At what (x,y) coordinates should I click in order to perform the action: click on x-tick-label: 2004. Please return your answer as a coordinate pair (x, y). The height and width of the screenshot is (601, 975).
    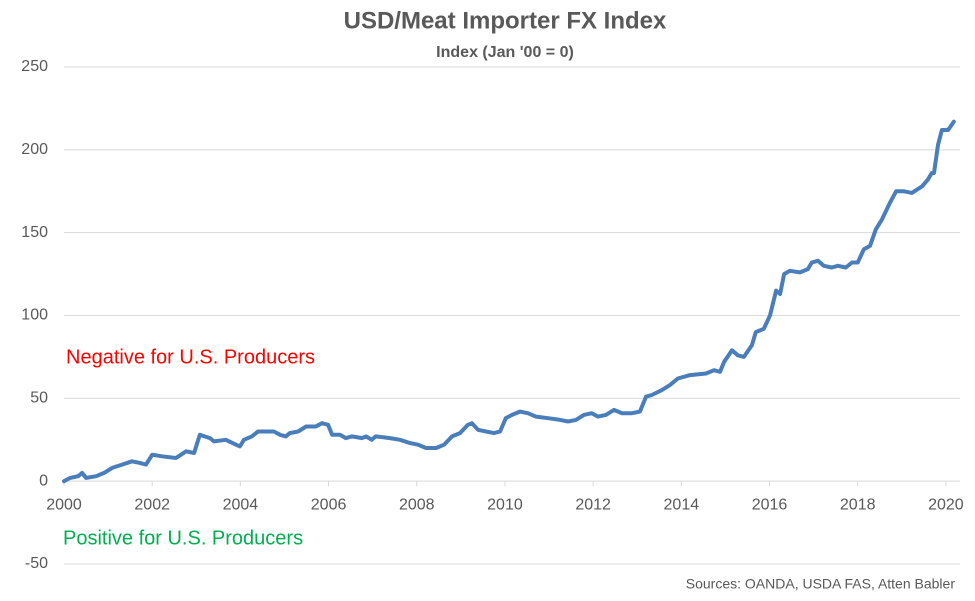
    Looking at the image, I should click on (241, 504).